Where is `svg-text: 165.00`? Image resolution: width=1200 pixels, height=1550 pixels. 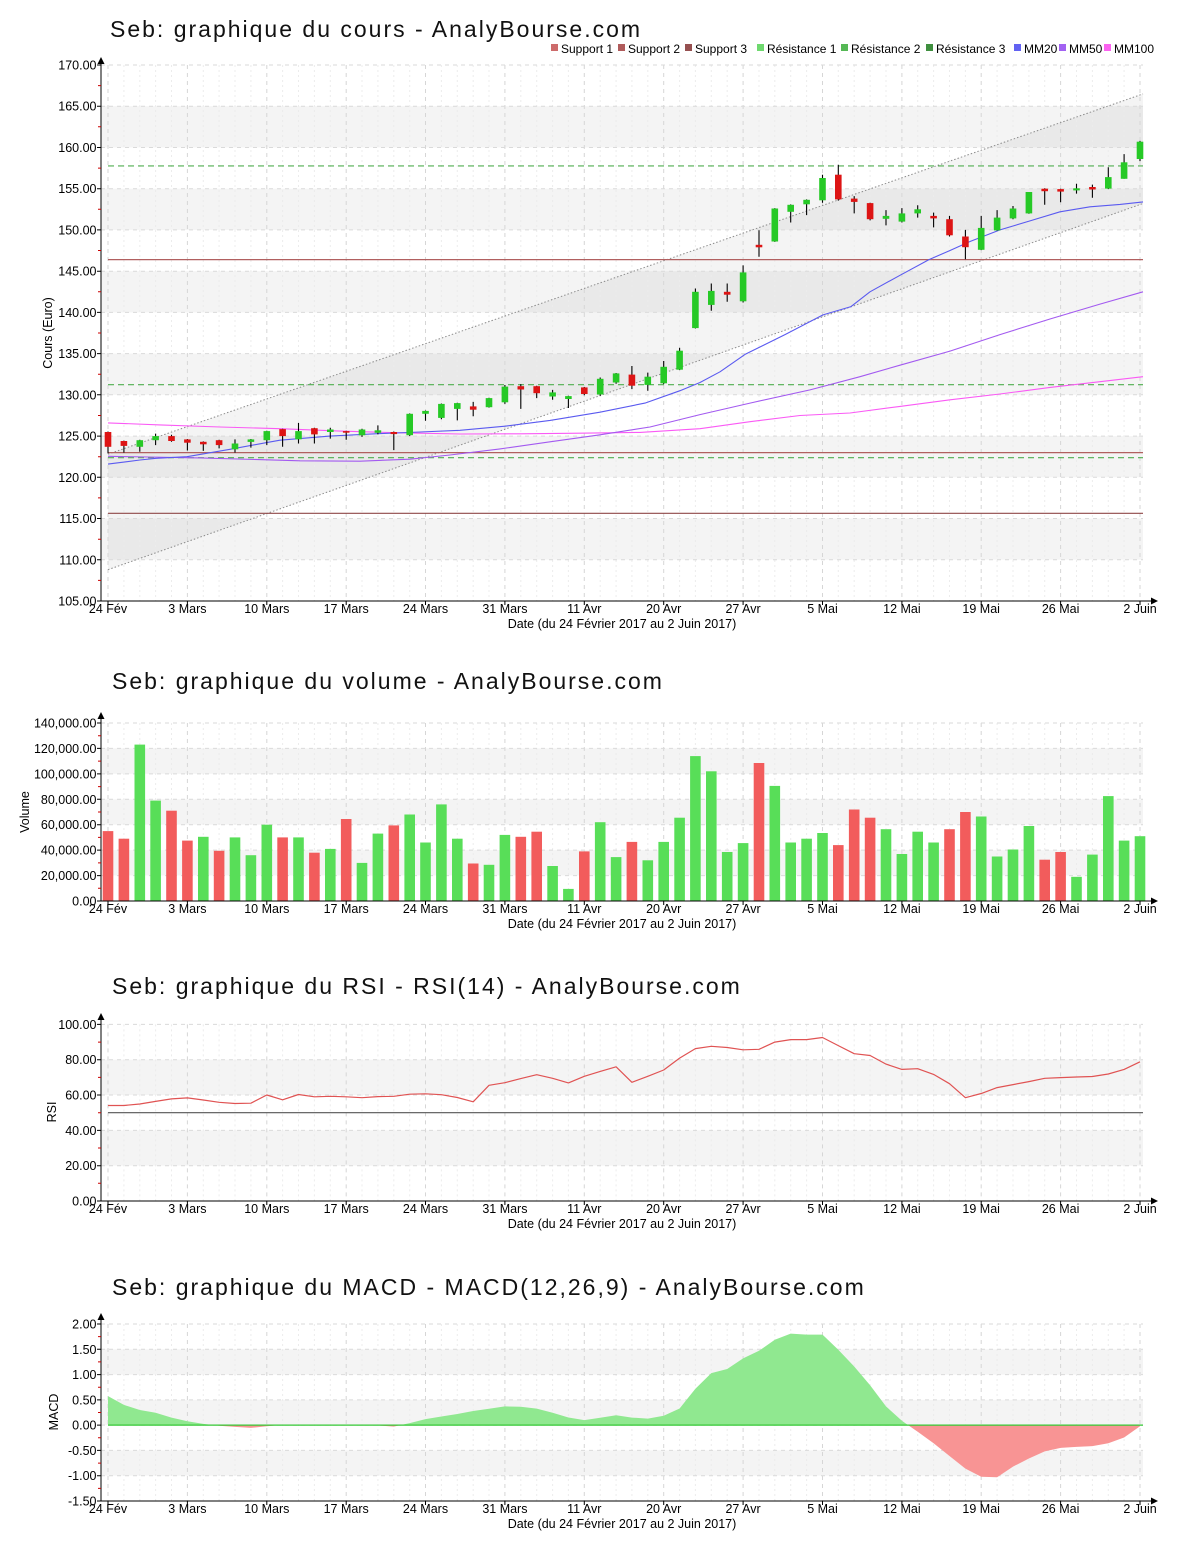
svg-text: 165.00 is located at coordinates (77, 107).